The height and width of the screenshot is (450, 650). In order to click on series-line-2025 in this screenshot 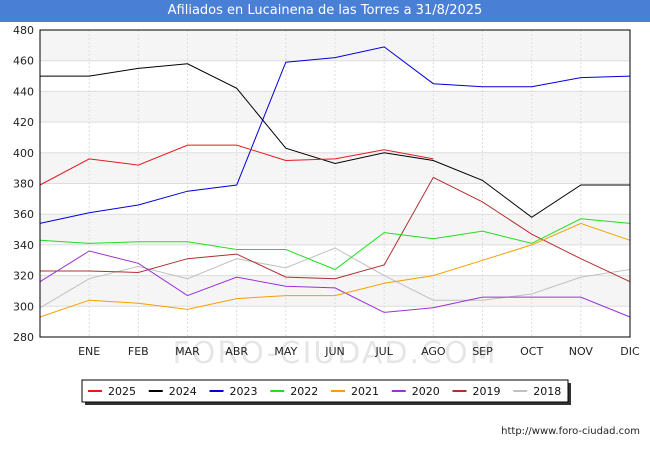, I will do `click(236, 165)`.